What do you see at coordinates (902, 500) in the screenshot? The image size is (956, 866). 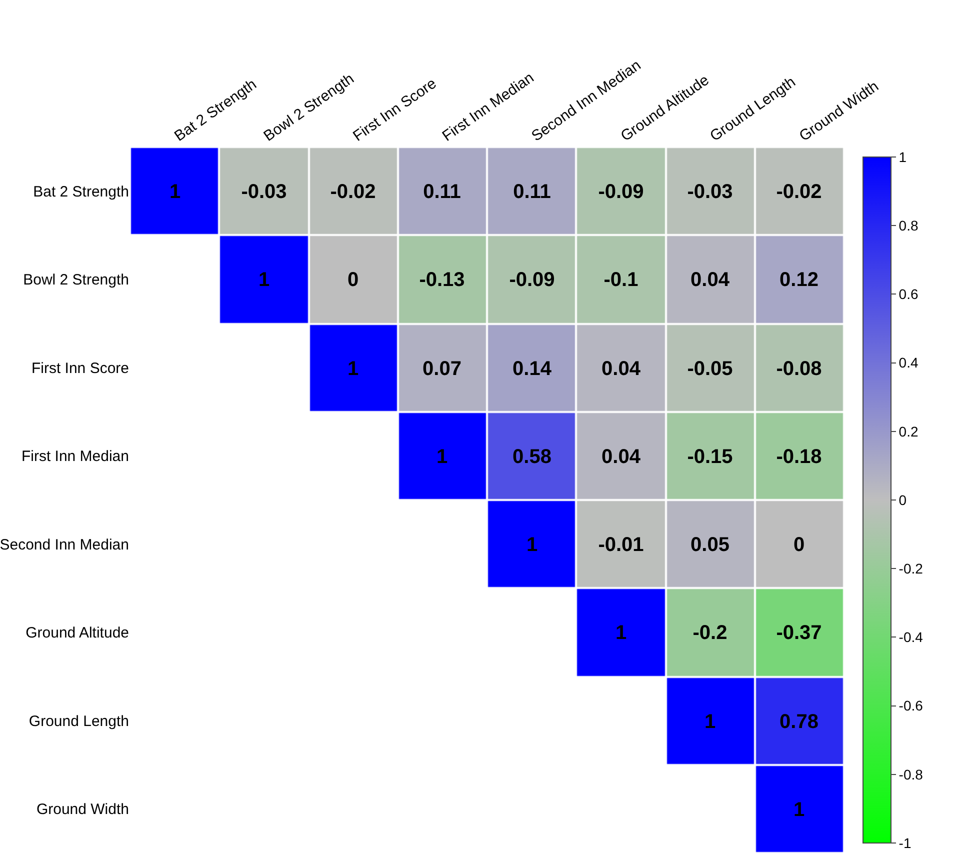 I see `color-bar-label: 0` at bounding box center [902, 500].